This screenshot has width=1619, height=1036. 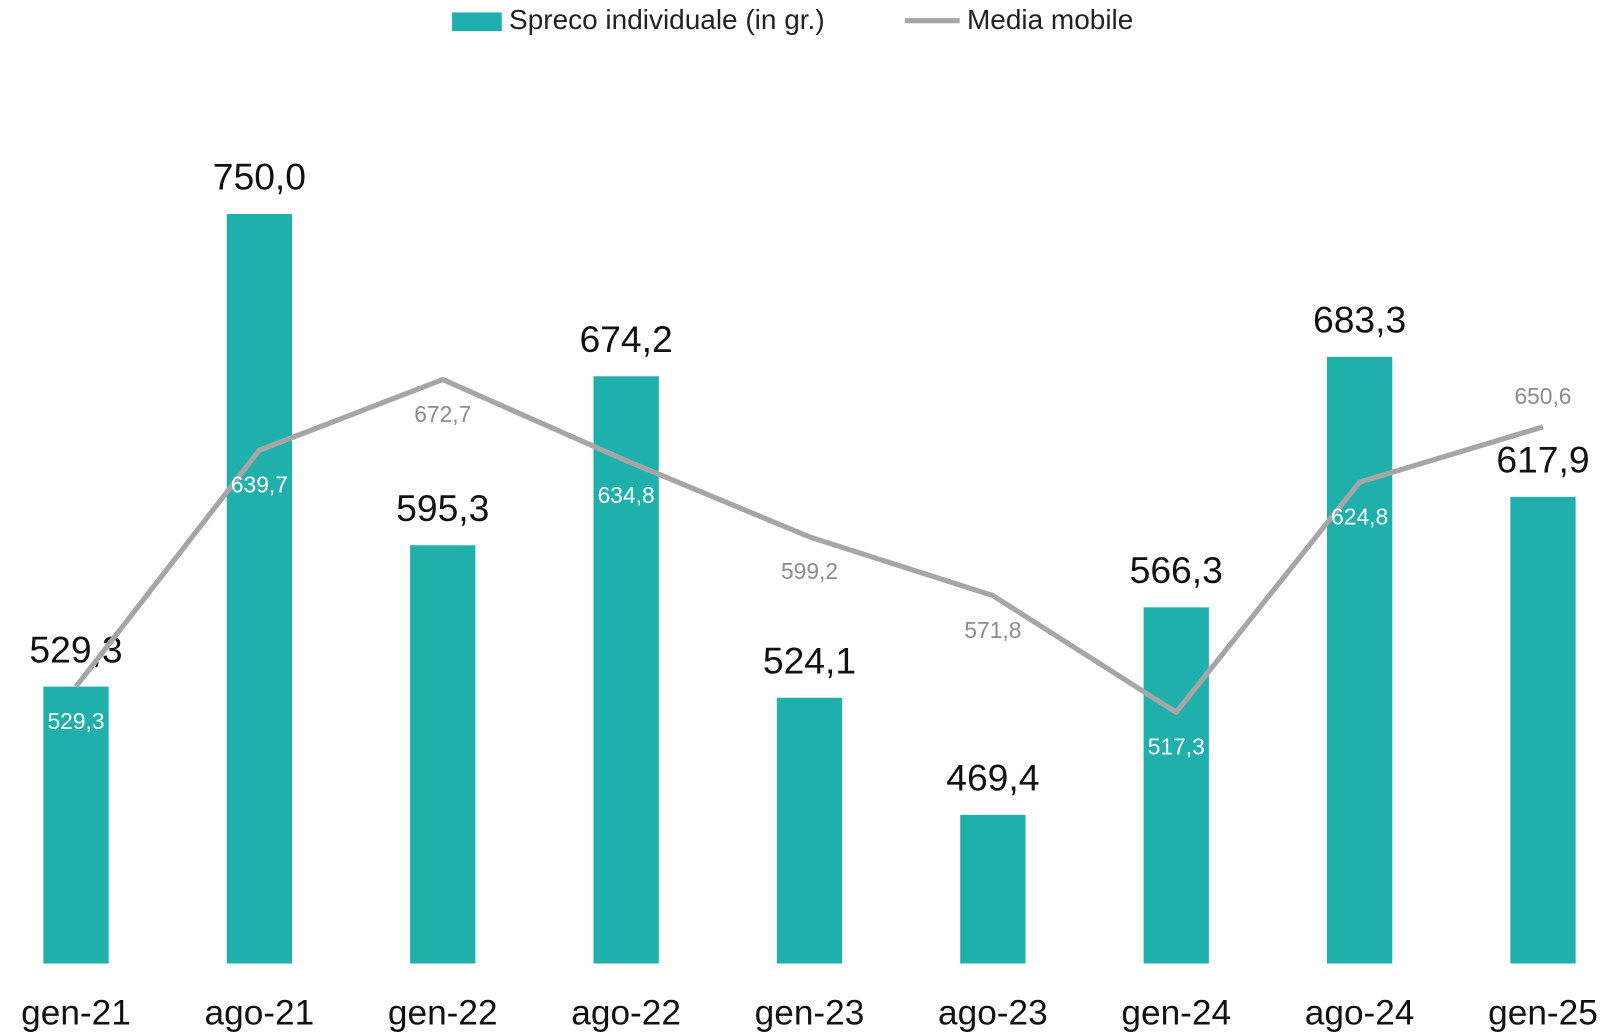 What do you see at coordinates (259, 177) in the screenshot?
I see `bar-value-label: 750,0` at bounding box center [259, 177].